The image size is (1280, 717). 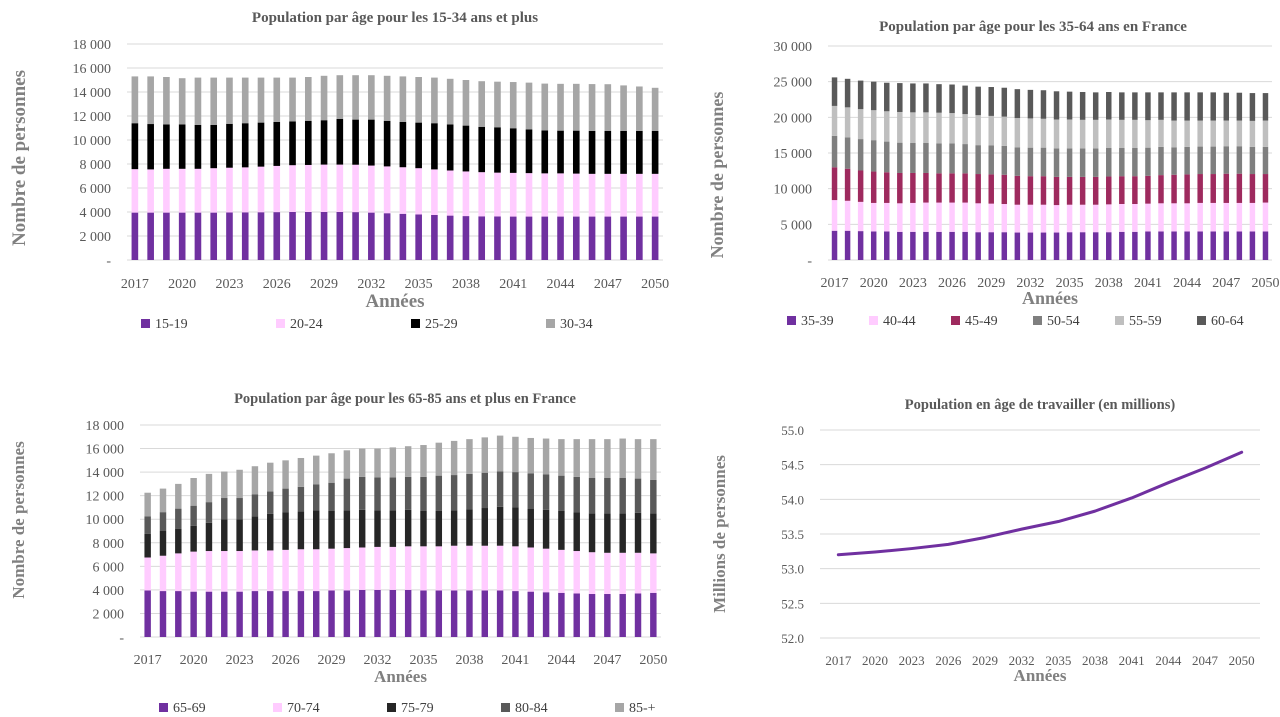 What do you see at coordinates (913, 283) in the screenshot?
I see `x-tick-label: 2023` at bounding box center [913, 283].